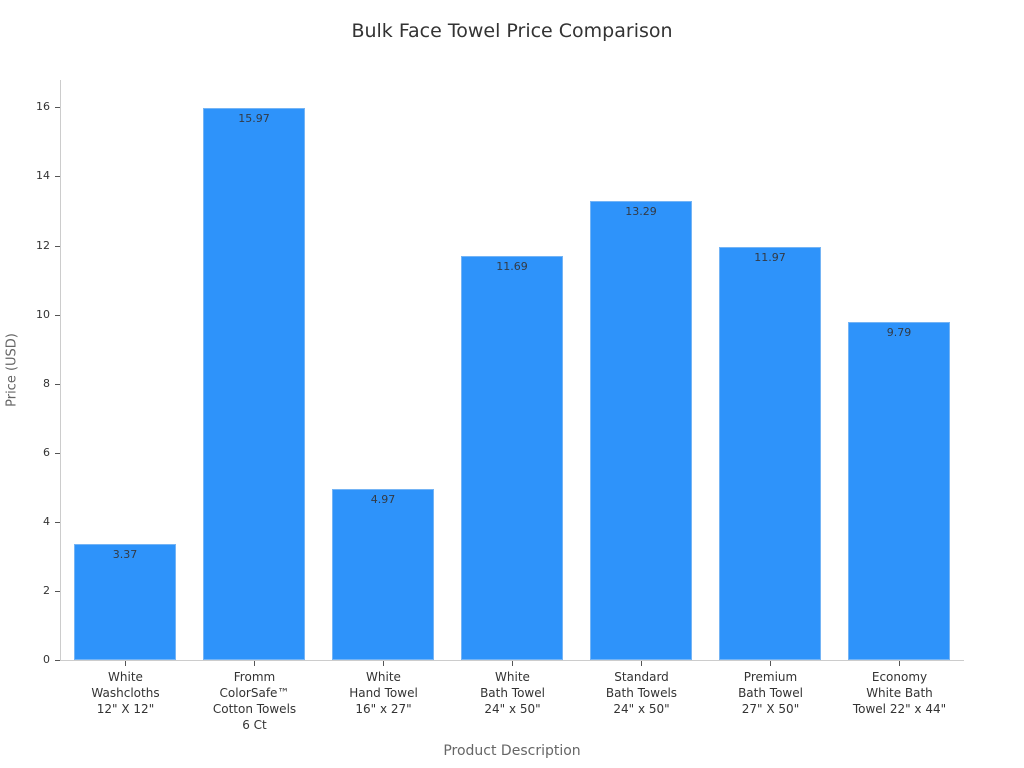 The image size is (1024, 768). What do you see at coordinates (30, 246) in the screenshot?
I see `y-tick: 12` at bounding box center [30, 246].